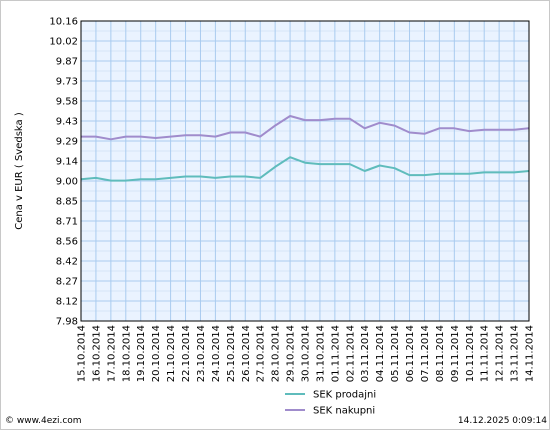  Describe the element at coordinates (440, 353) in the screenshot. I see `x-tick-label: 08.11.2014` at that location.